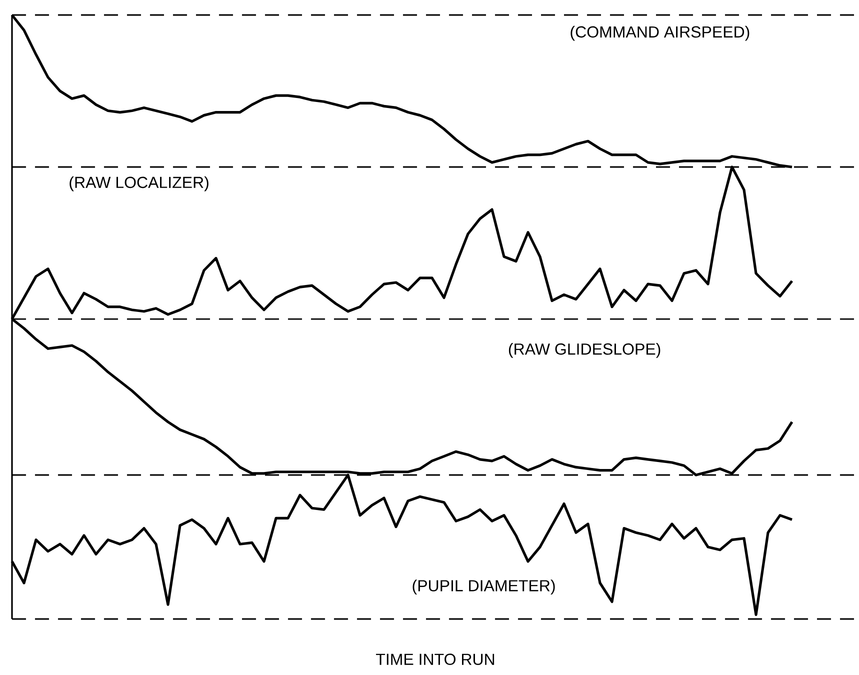 Image resolution: width=859 pixels, height=675 pixels. What do you see at coordinates (435, 659) in the screenshot?
I see `x-axis-title: TIME INTO RUN` at bounding box center [435, 659].